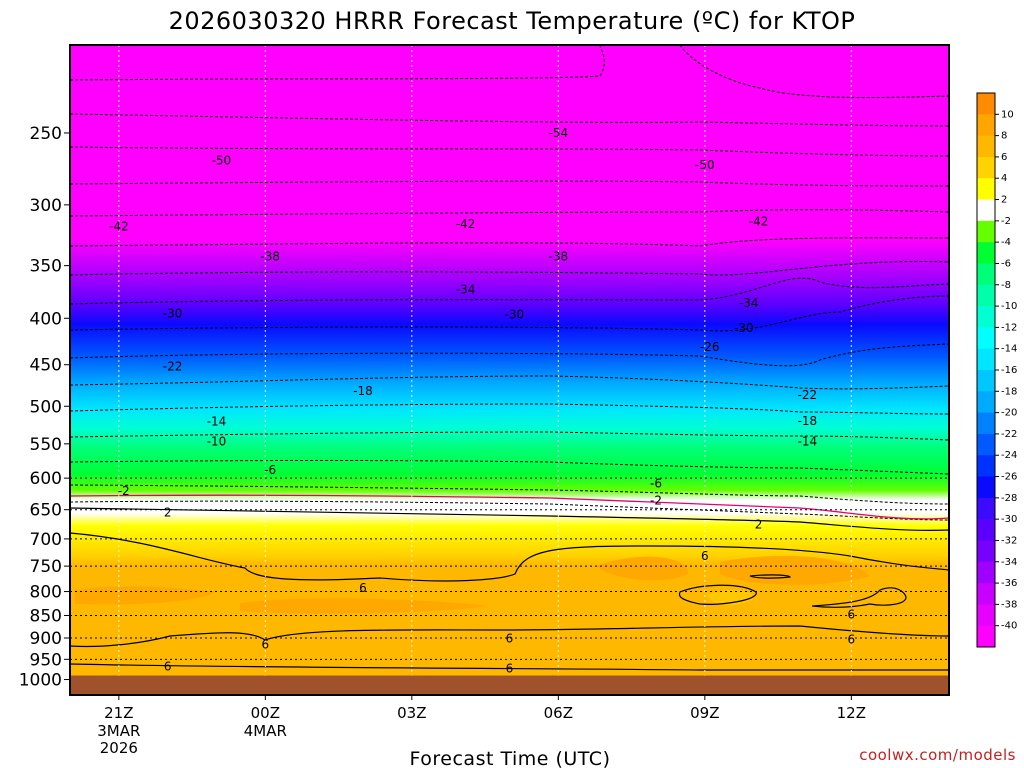 The image size is (1024, 768). What do you see at coordinates (710, 347) in the screenshot?
I see `contour-label: -26` at bounding box center [710, 347].